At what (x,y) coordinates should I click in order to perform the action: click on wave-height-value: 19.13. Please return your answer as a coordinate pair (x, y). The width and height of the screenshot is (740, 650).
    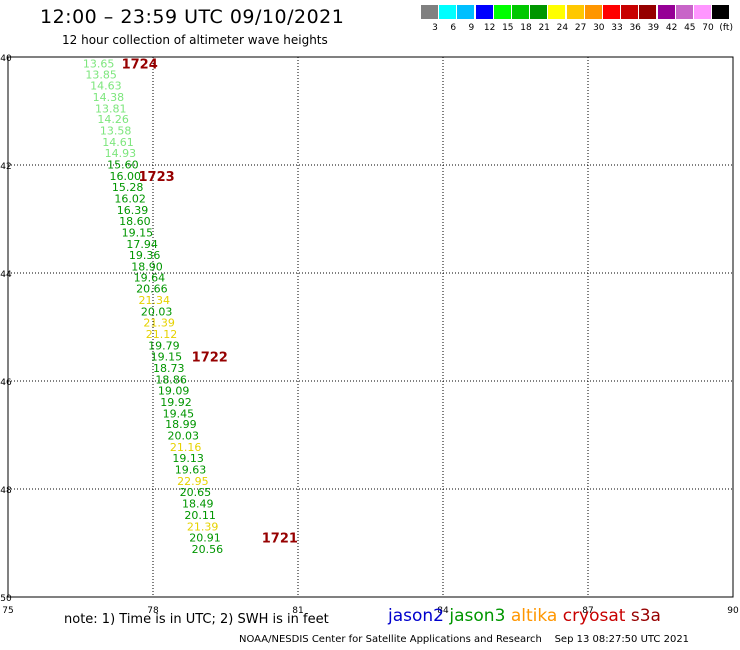
    Looking at the image, I should click on (188, 458).